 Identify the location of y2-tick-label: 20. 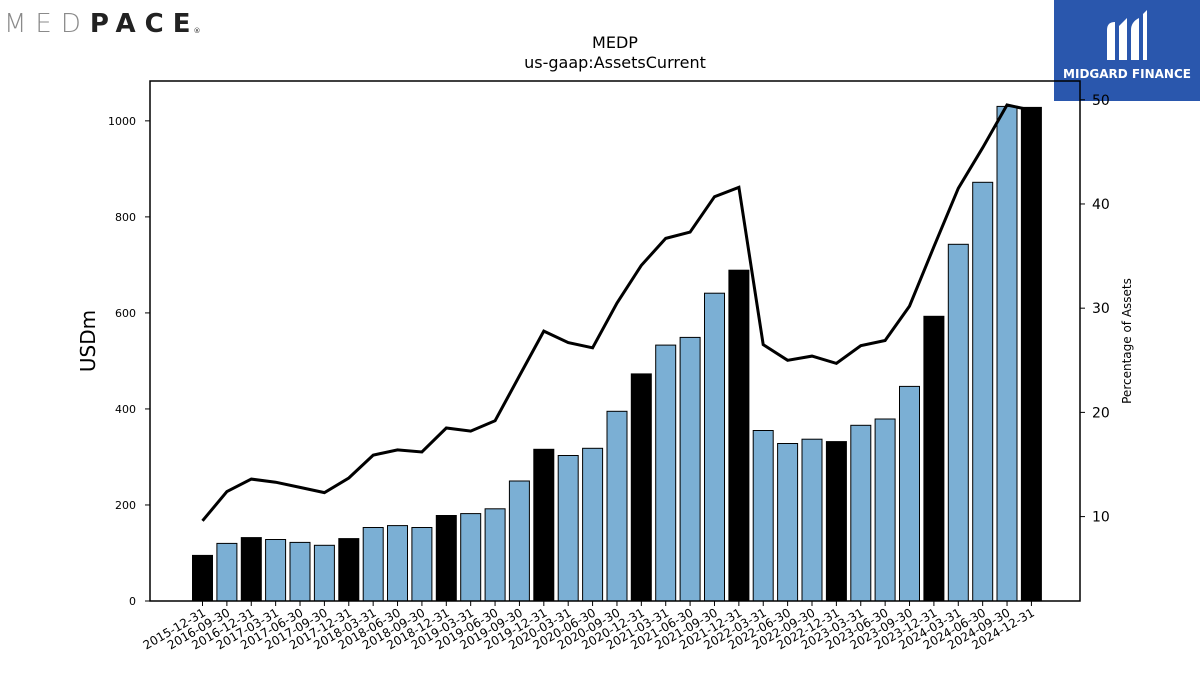
(1101, 413).